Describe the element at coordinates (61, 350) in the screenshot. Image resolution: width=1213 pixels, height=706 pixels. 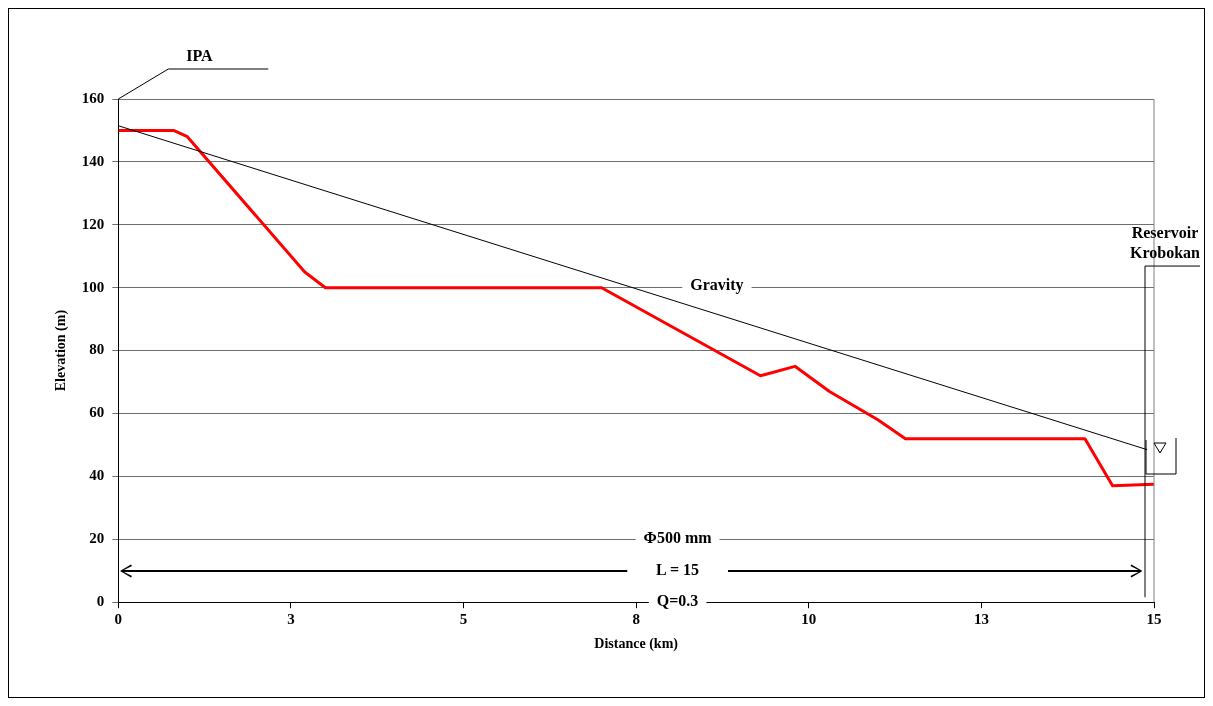
I see `y-axis-title: Elevation (m)` at that location.